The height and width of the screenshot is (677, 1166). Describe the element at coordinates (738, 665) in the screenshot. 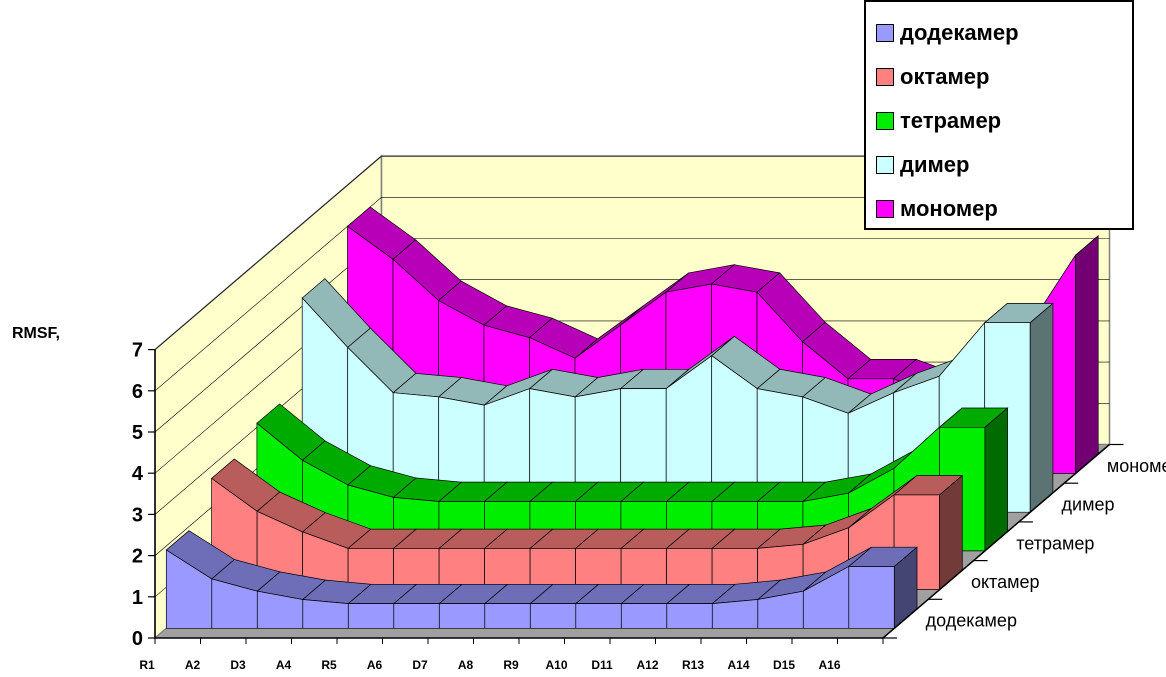

I see `x-tick-label: A14` at that location.